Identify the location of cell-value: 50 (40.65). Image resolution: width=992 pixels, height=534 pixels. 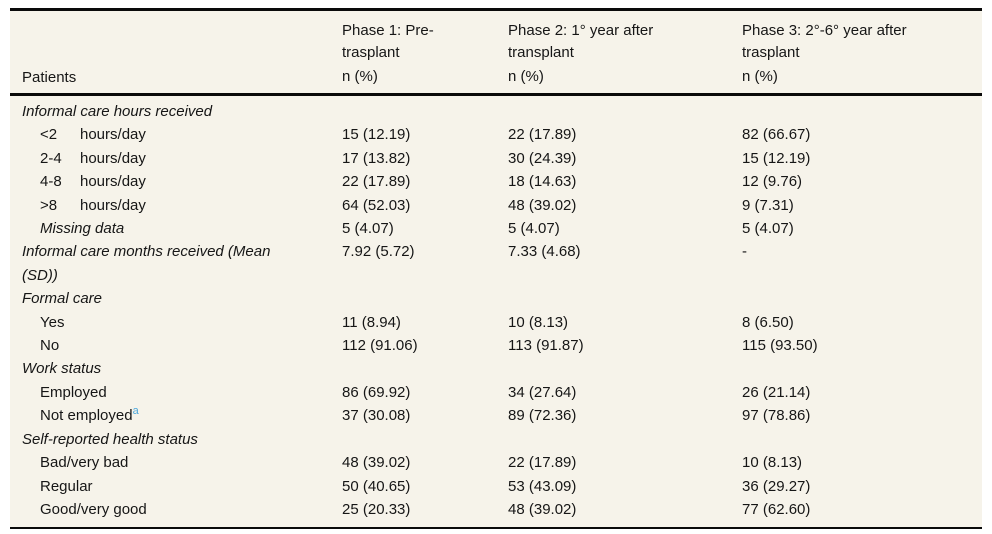
(376, 486).